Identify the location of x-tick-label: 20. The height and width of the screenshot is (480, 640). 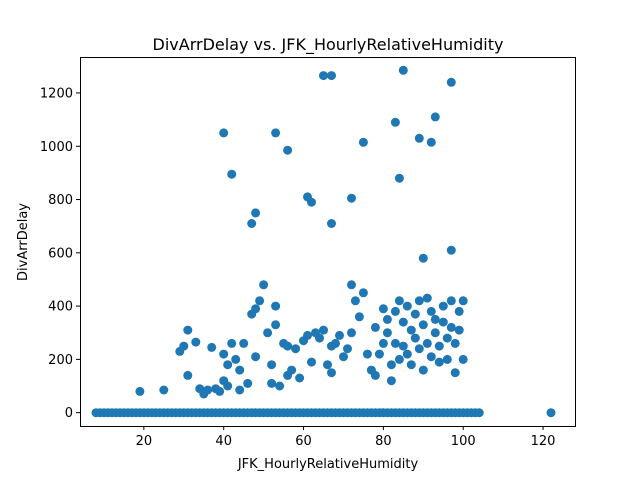
(144, 441).